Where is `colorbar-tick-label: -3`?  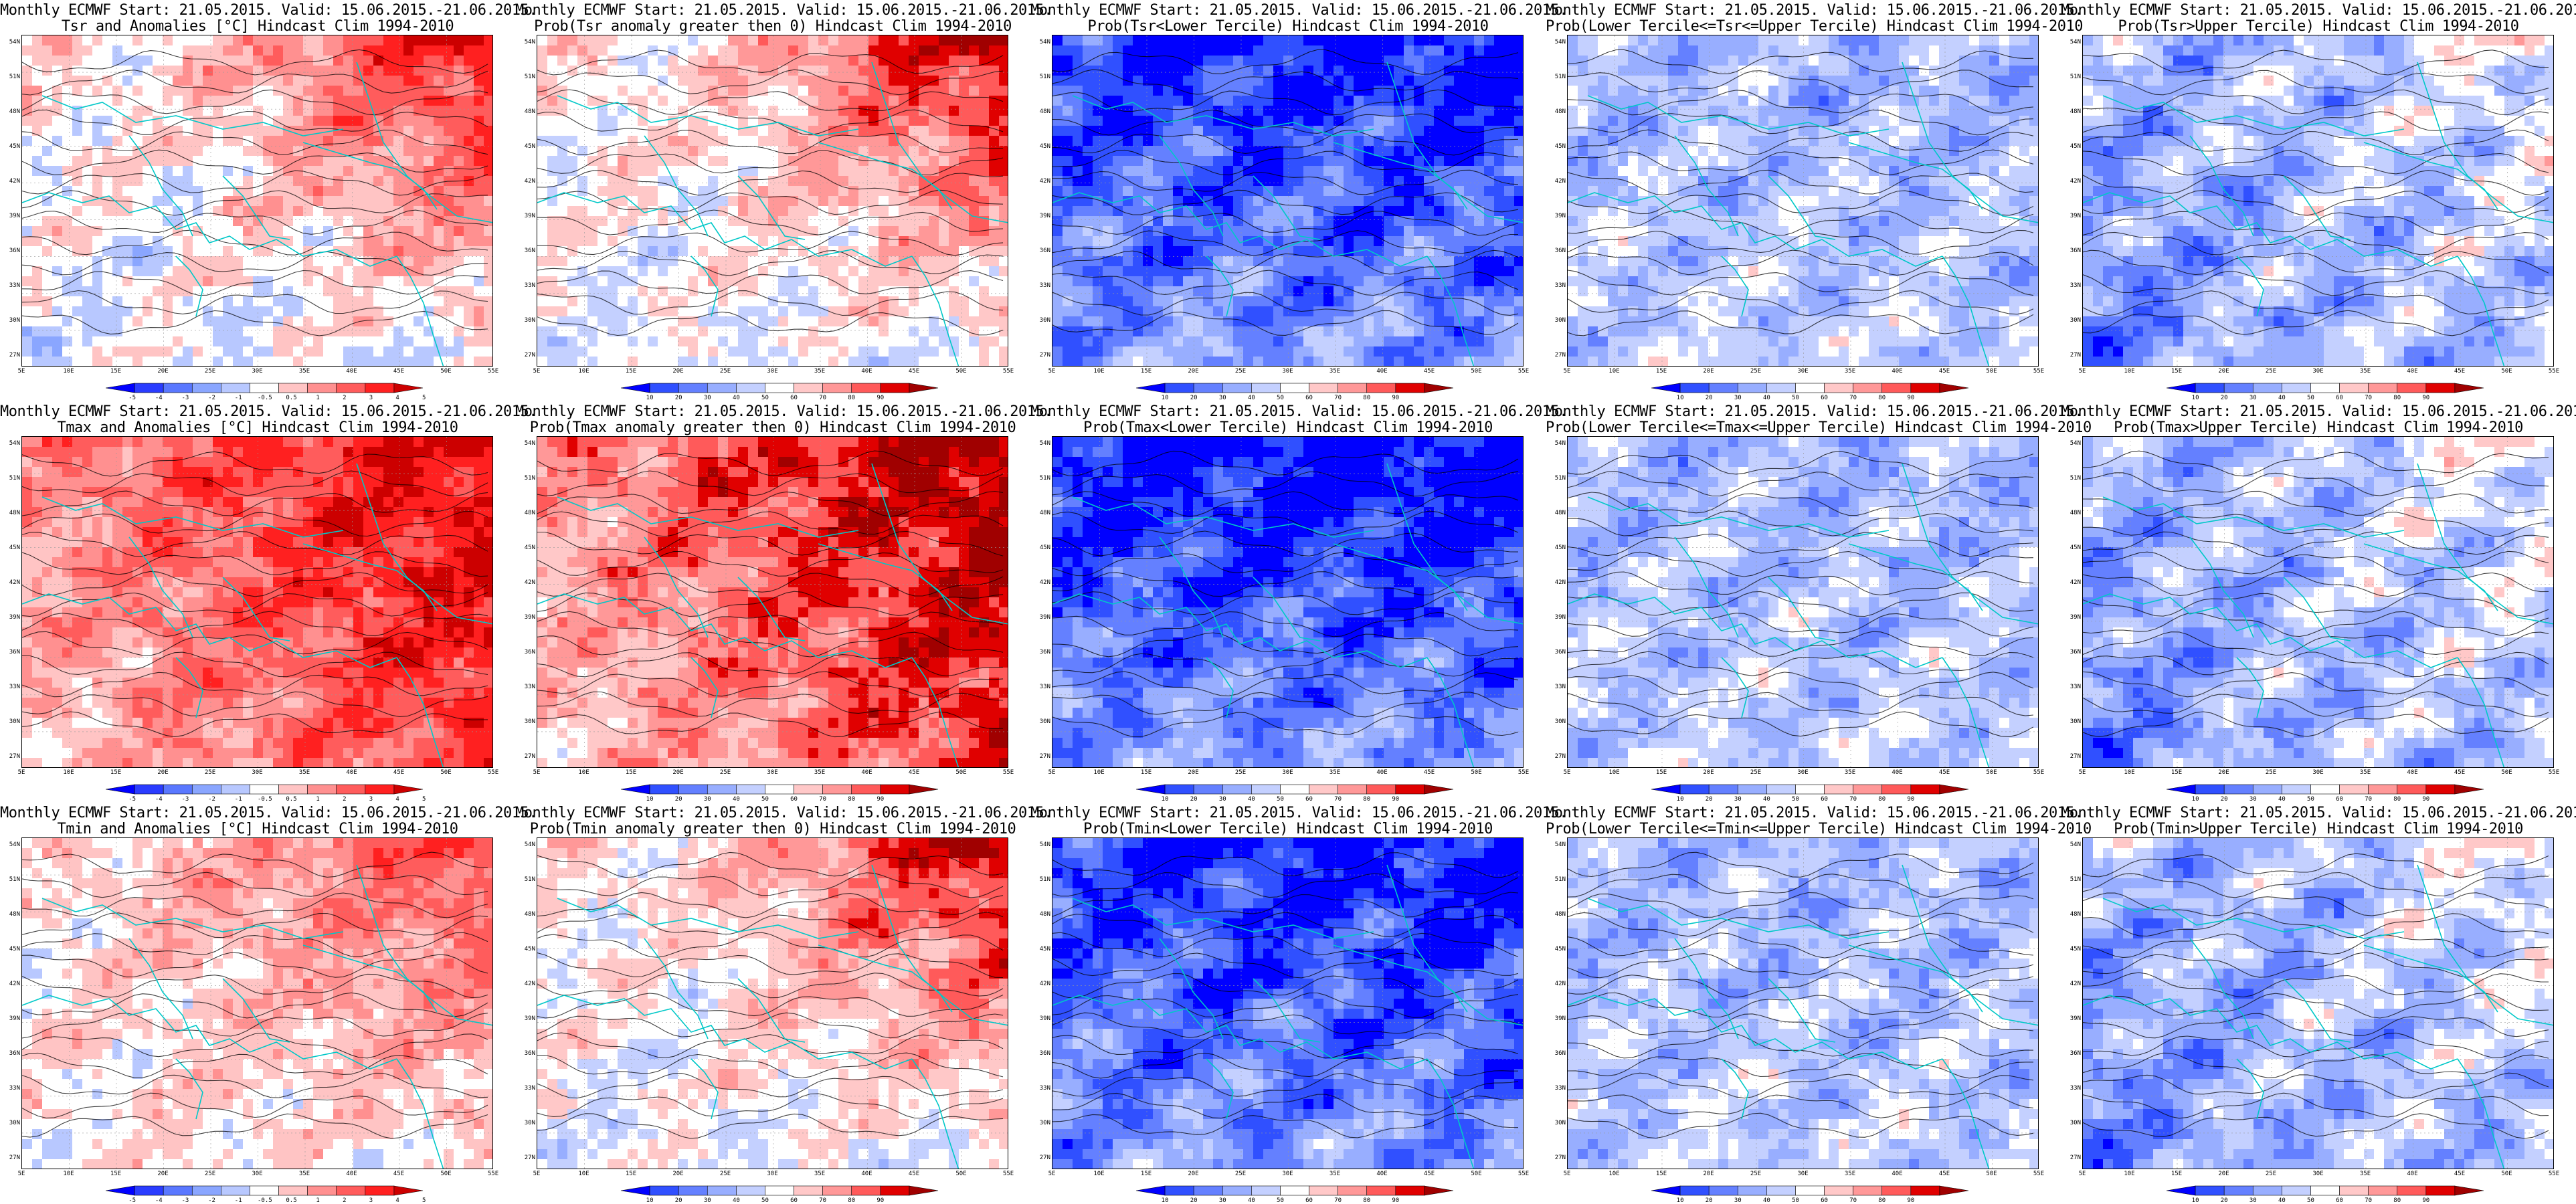 colorbar-tick-label: -3 is located at coordinates (186, 398).